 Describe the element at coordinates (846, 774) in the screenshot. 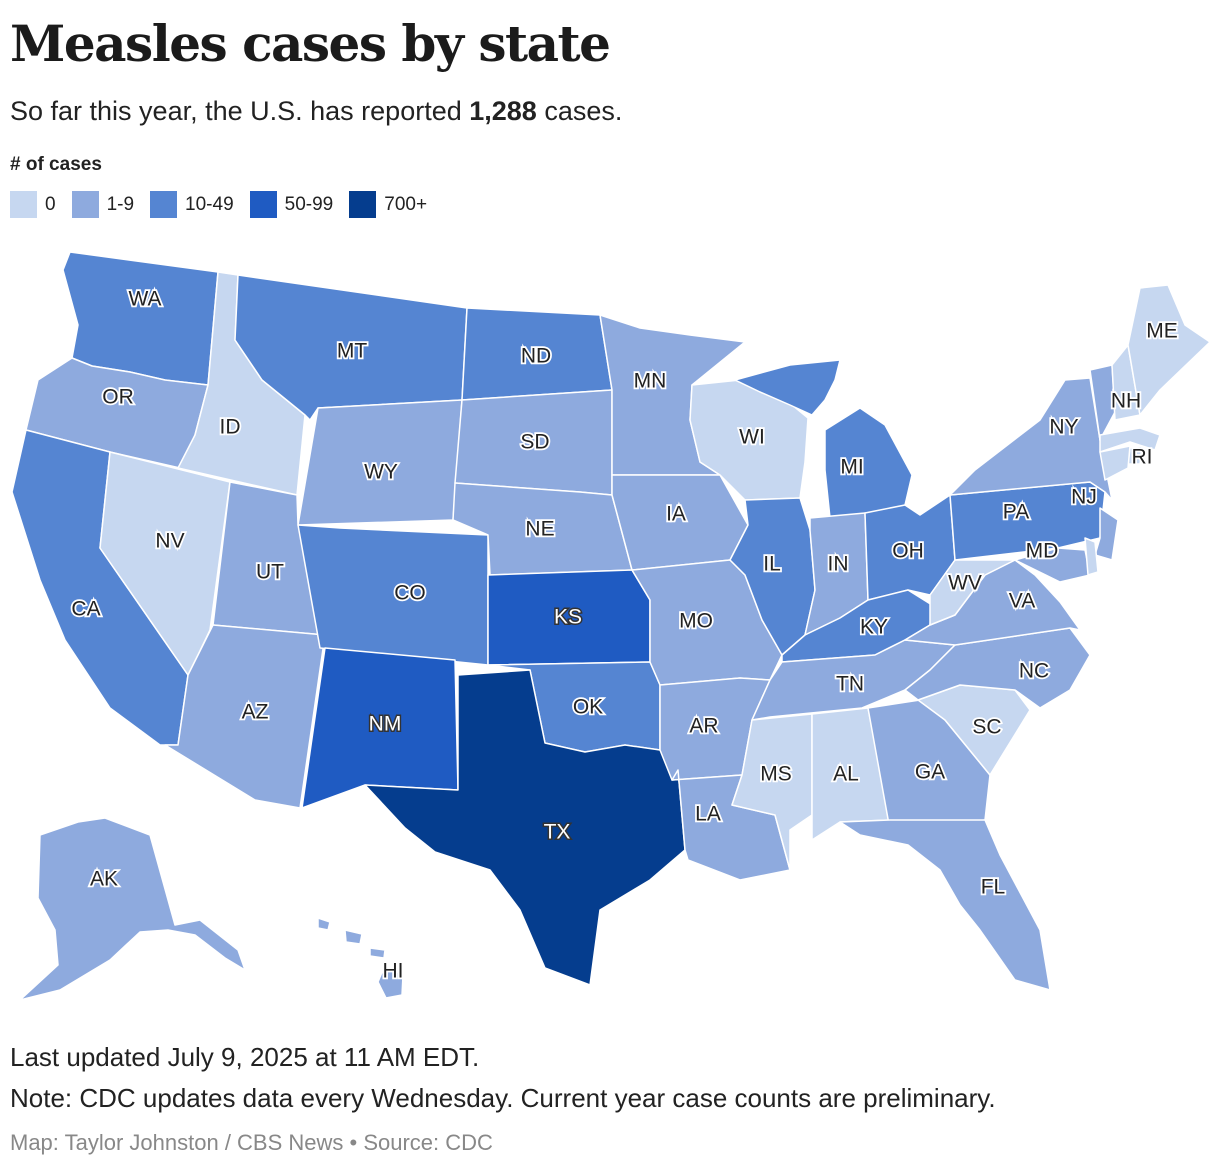

I see `state-label-al: AL` at that location.